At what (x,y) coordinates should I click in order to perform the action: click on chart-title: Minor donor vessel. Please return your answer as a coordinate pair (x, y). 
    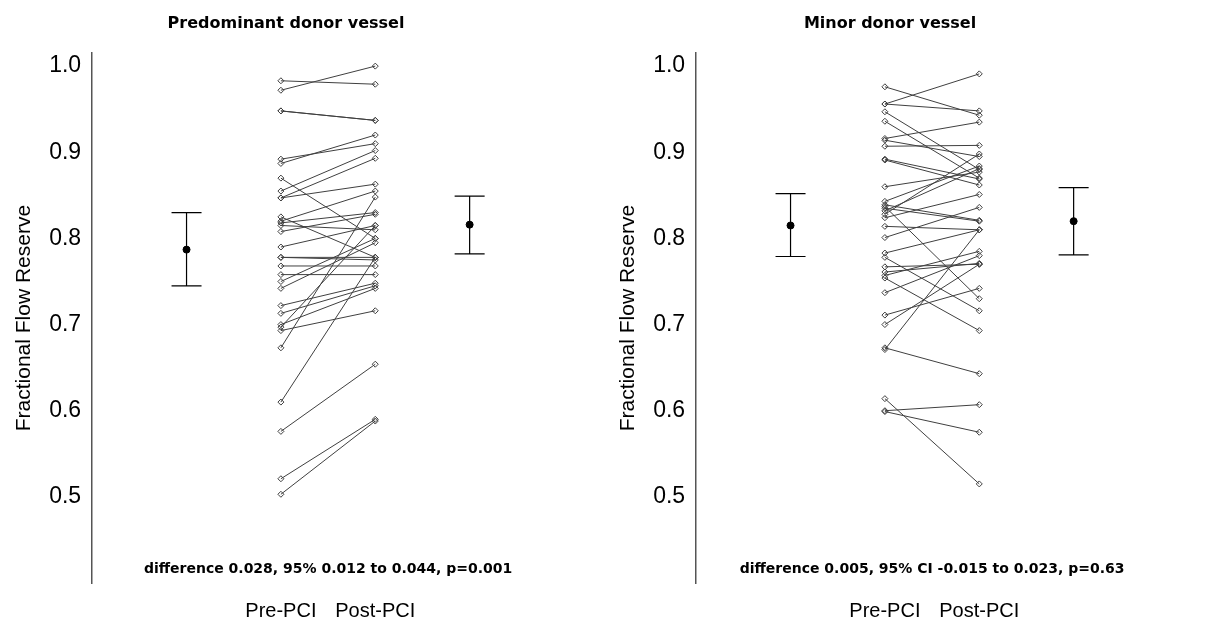
    Looking at the image, I should click on (890, 22).